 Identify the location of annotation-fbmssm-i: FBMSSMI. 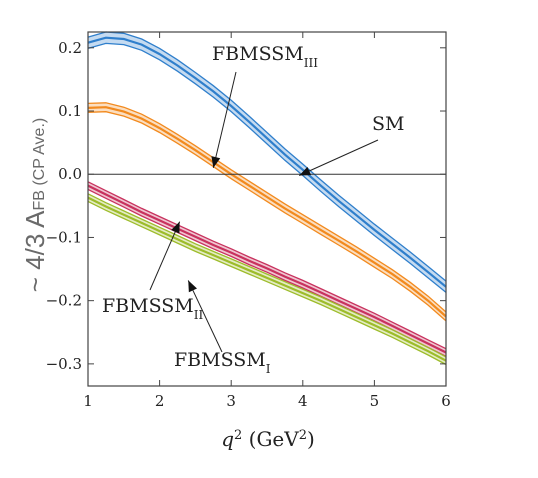
(222, 328).